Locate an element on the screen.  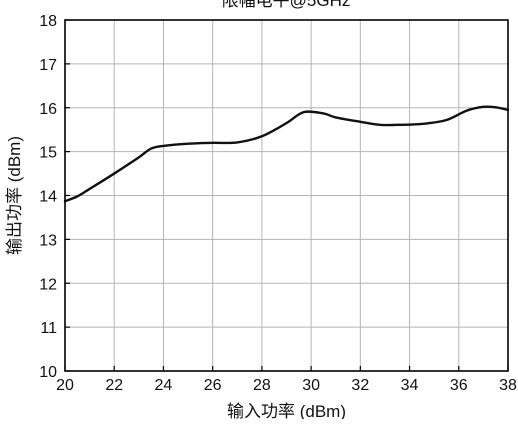
x-tick-label: 34 is located at coordinates (410, 385).